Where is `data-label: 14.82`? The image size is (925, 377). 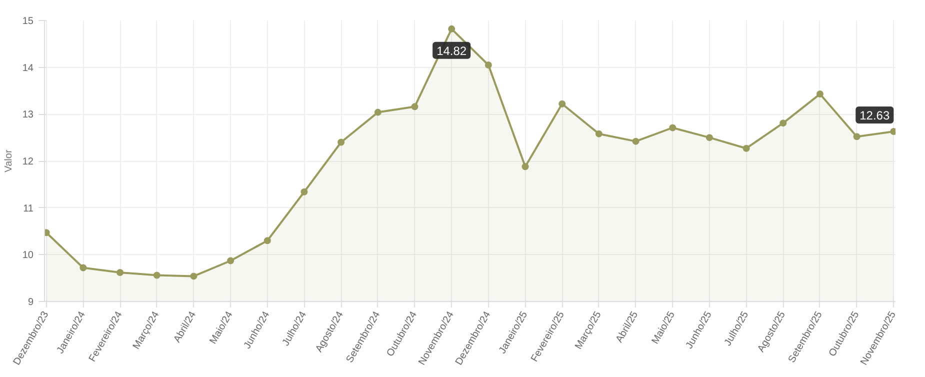 data-label: 14.82 is located at coordinates (451, 51).